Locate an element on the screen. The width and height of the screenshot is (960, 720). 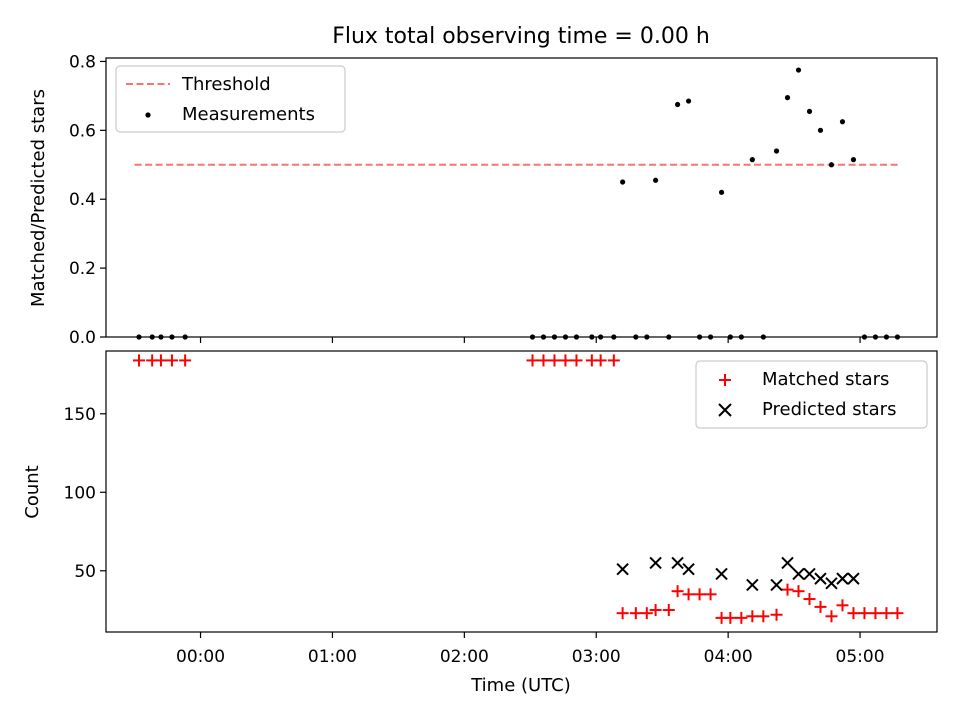
bottom-y-tick-label: 100 is located at coordinates (80, 493).